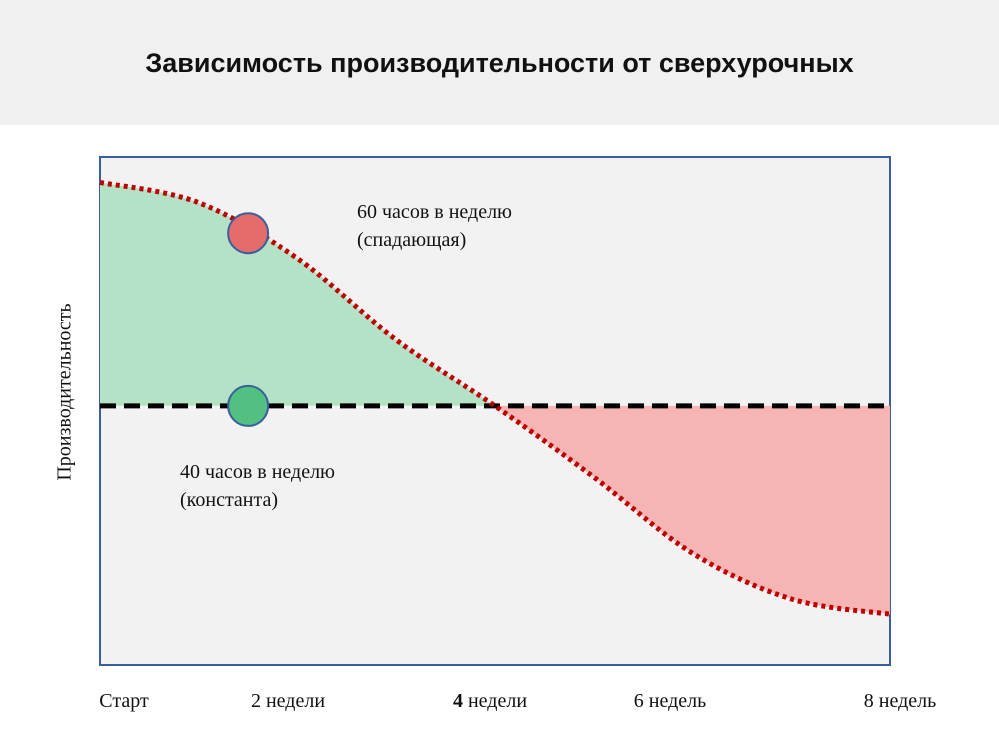 The width and height of the screenshot is (999, 749). I want to click on annotation-constant-line1: 40 часов в неделю, so click(257, 472).